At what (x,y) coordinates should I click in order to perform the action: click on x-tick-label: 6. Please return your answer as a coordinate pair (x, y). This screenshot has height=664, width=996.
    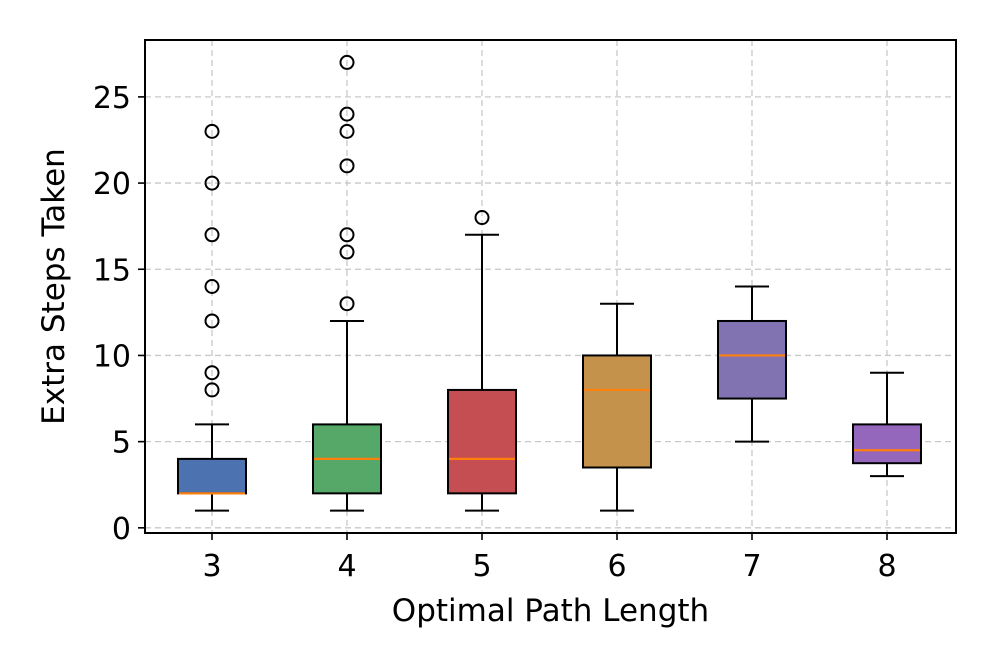
    Looking at the image, I should click on (616, 566).